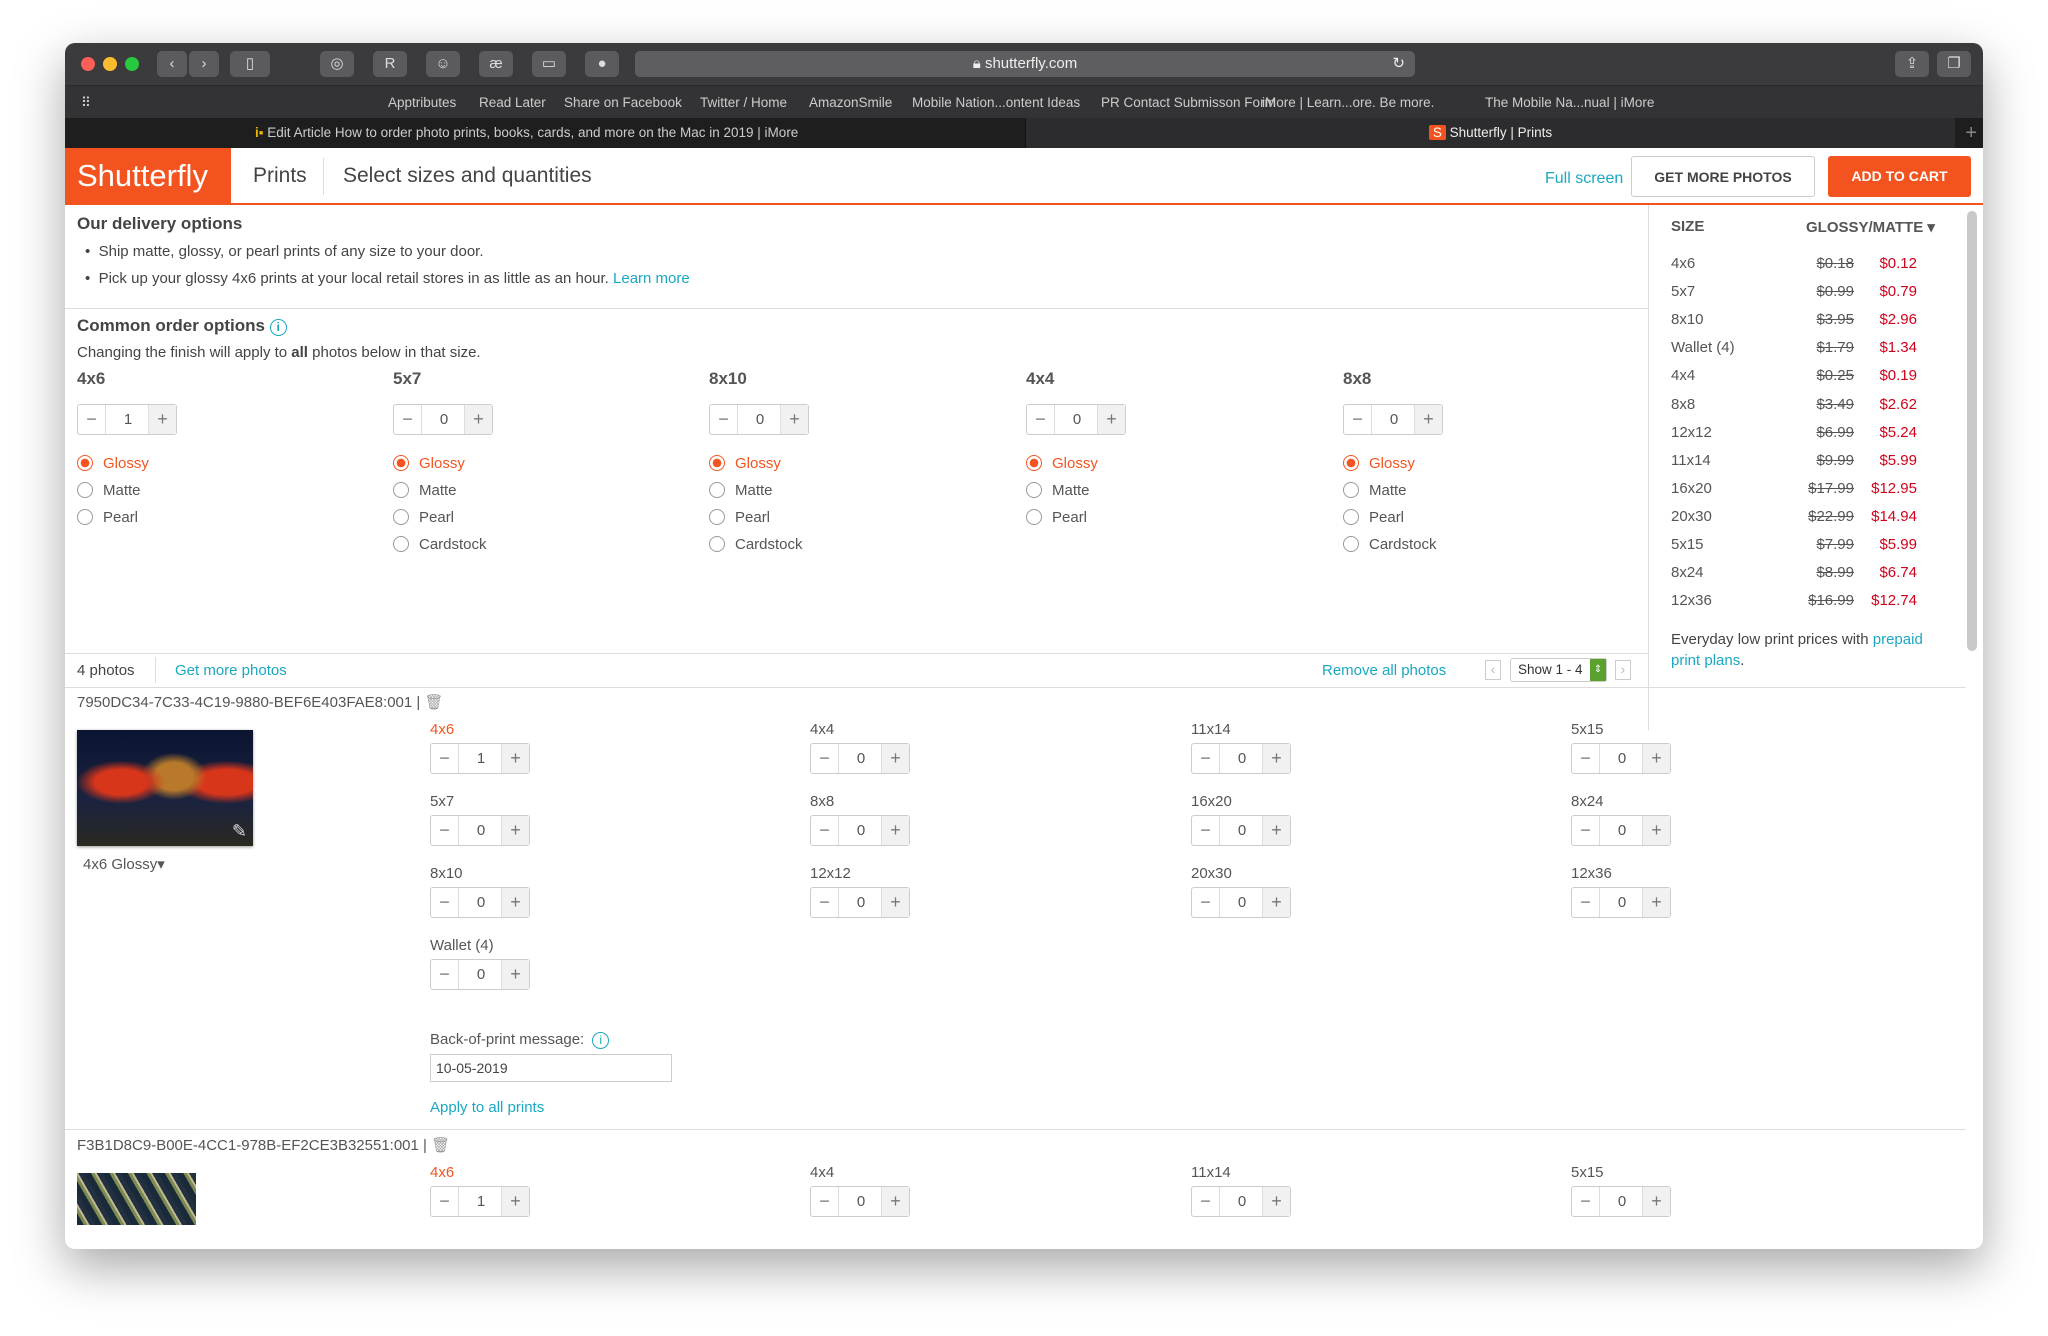 This screenshot has width=2048, height=1336. I want to click on bookmark-item: Share on Facebook, so click(623, 102).